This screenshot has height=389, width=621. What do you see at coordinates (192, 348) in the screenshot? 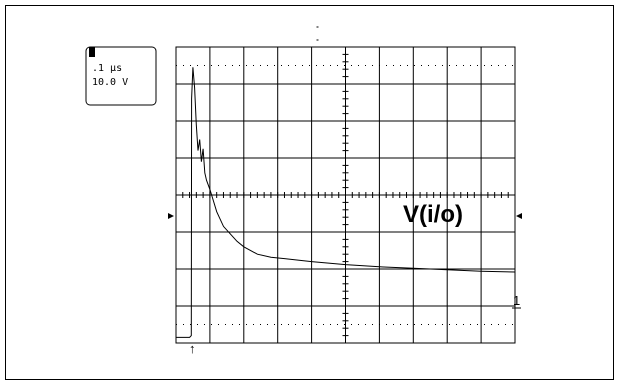
I see `trigger-marker-icon: ↑` at bounding box center [192, 348].